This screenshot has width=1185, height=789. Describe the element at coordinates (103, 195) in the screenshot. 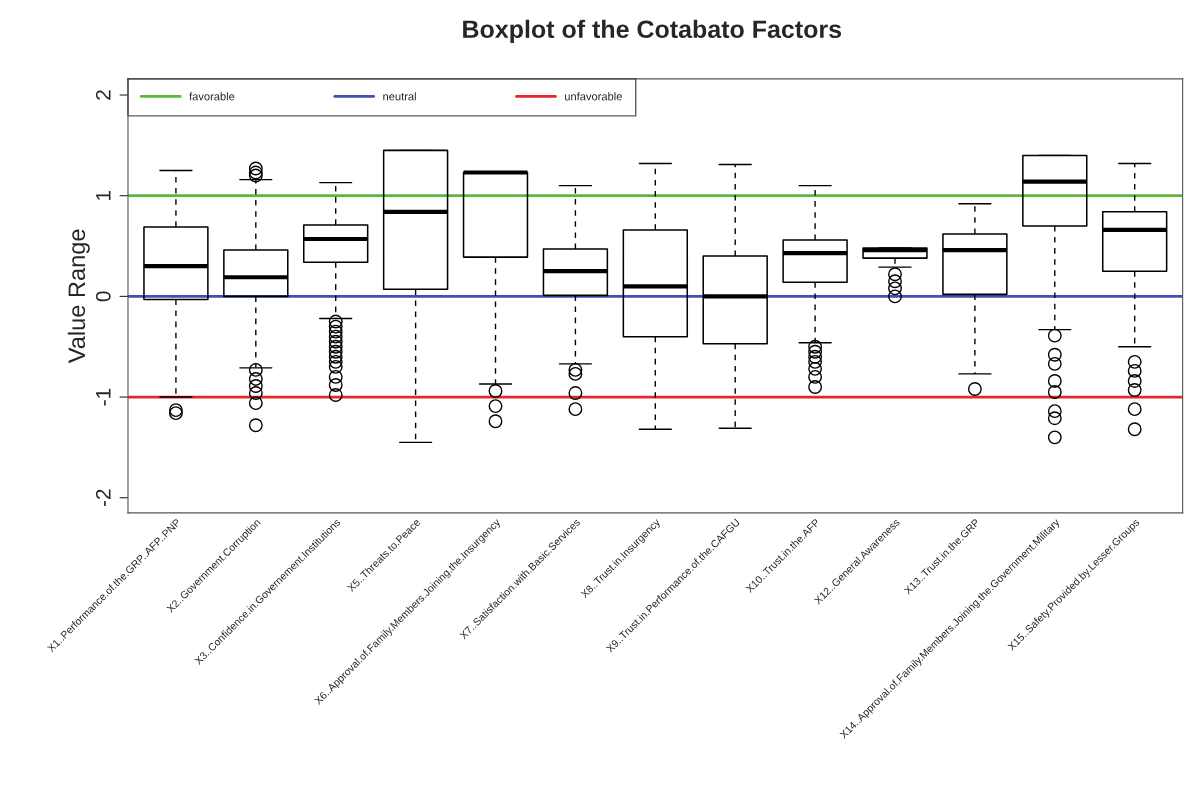

I see `y-tick-label: 1` at that location.